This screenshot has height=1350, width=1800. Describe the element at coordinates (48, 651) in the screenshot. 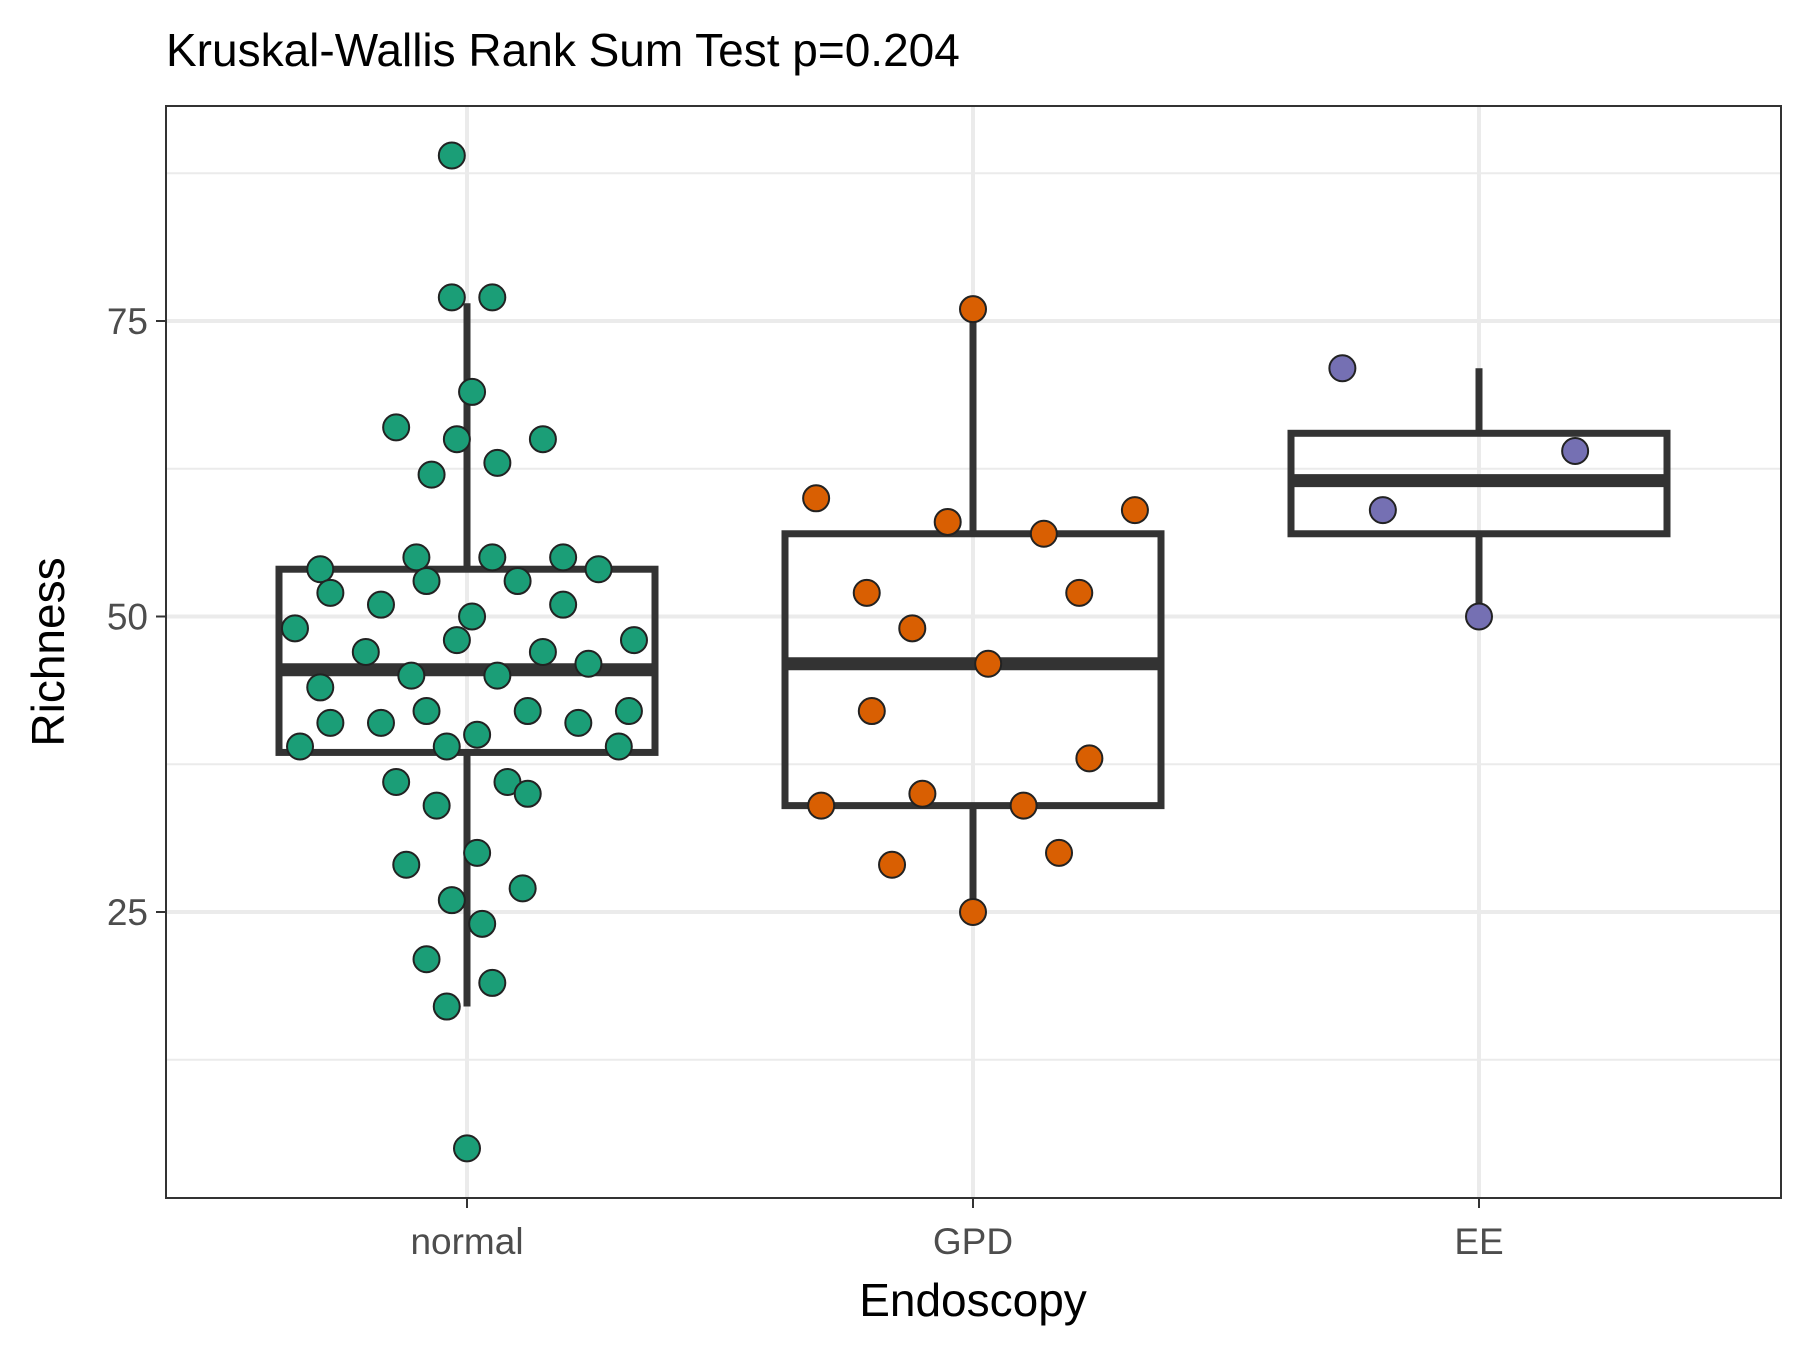

I see `y-axis-title: Richness` at that location.